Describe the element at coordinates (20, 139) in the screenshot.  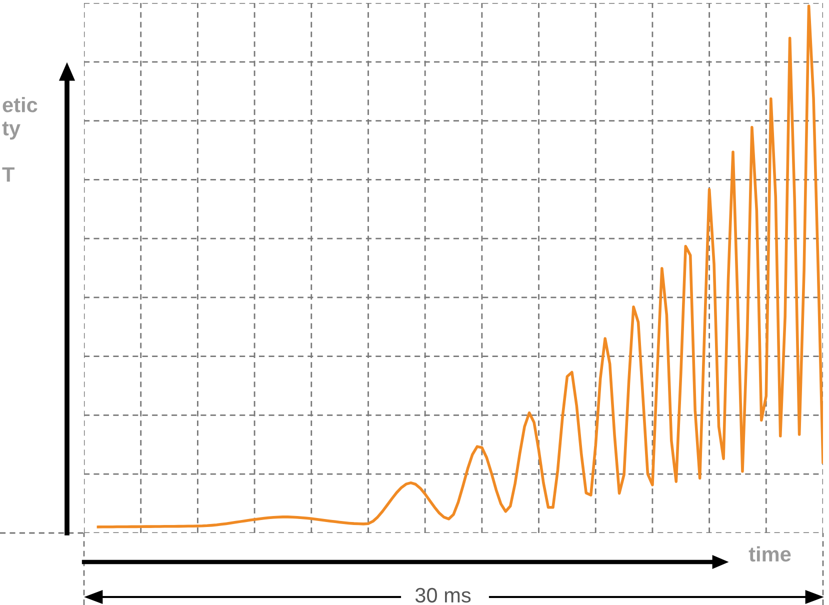
I see `text: etic ty T` at that location.